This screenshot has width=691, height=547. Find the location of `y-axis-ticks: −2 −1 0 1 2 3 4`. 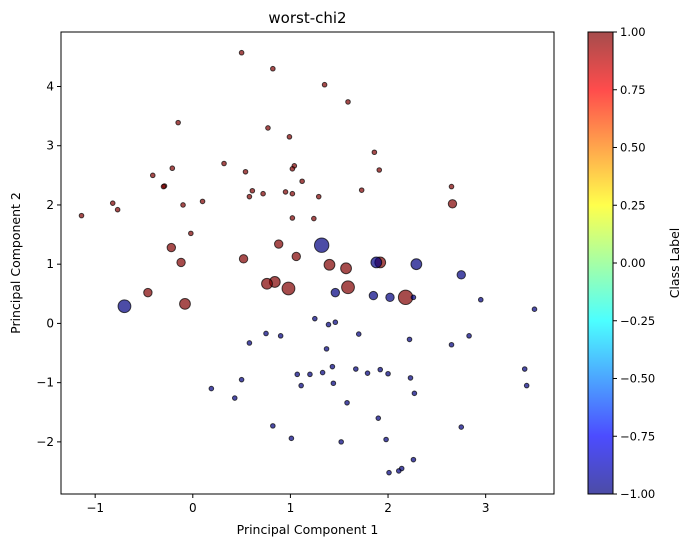

y-axis-ticks: −2 −1 0 1 2 3 4 is located at coordinates (48, 264).